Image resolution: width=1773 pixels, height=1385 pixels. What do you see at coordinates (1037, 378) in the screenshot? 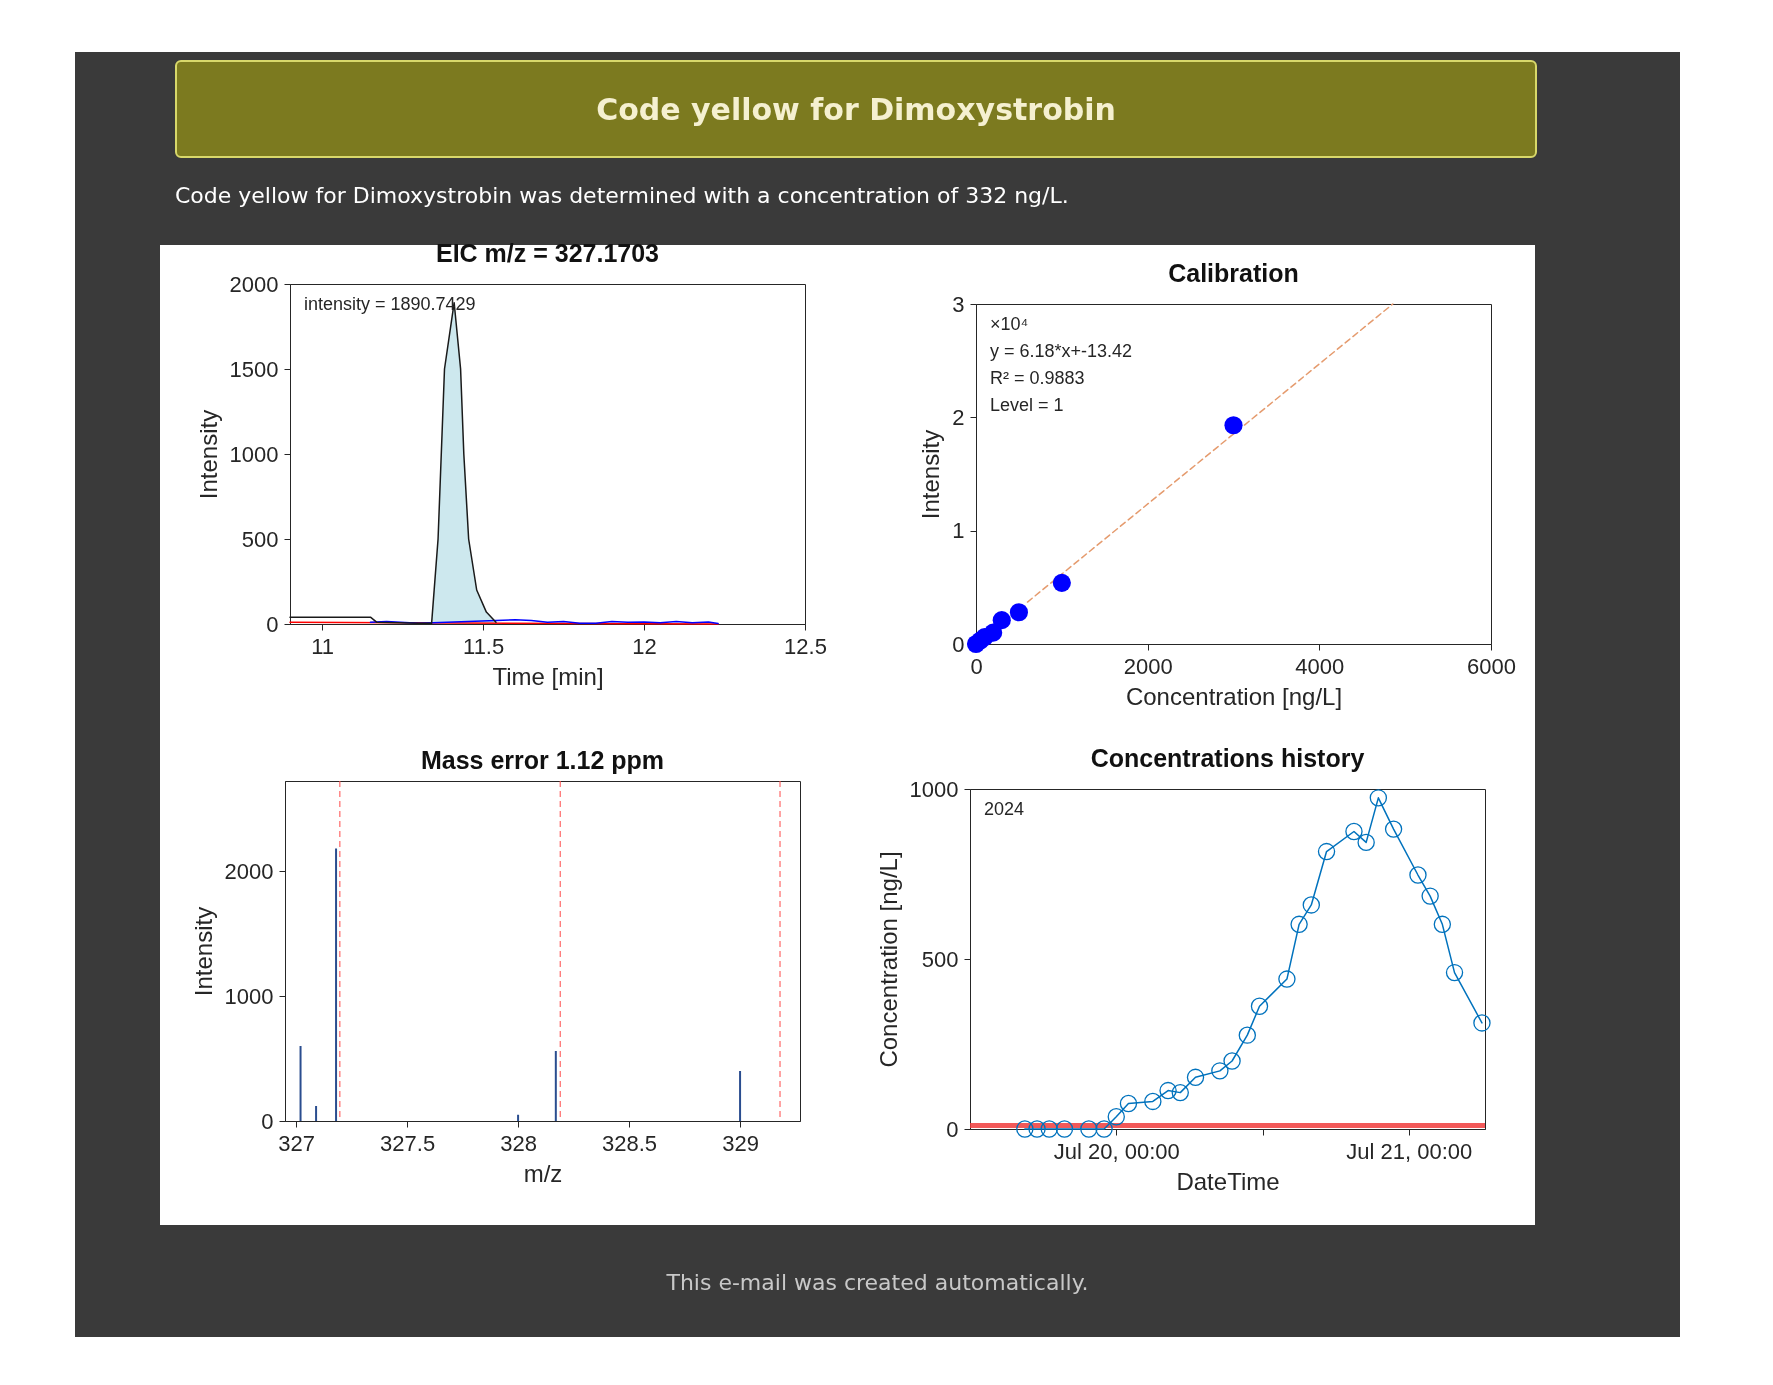
I see `annotation: R² = 0.9883` at bounding box center [1037, 378].